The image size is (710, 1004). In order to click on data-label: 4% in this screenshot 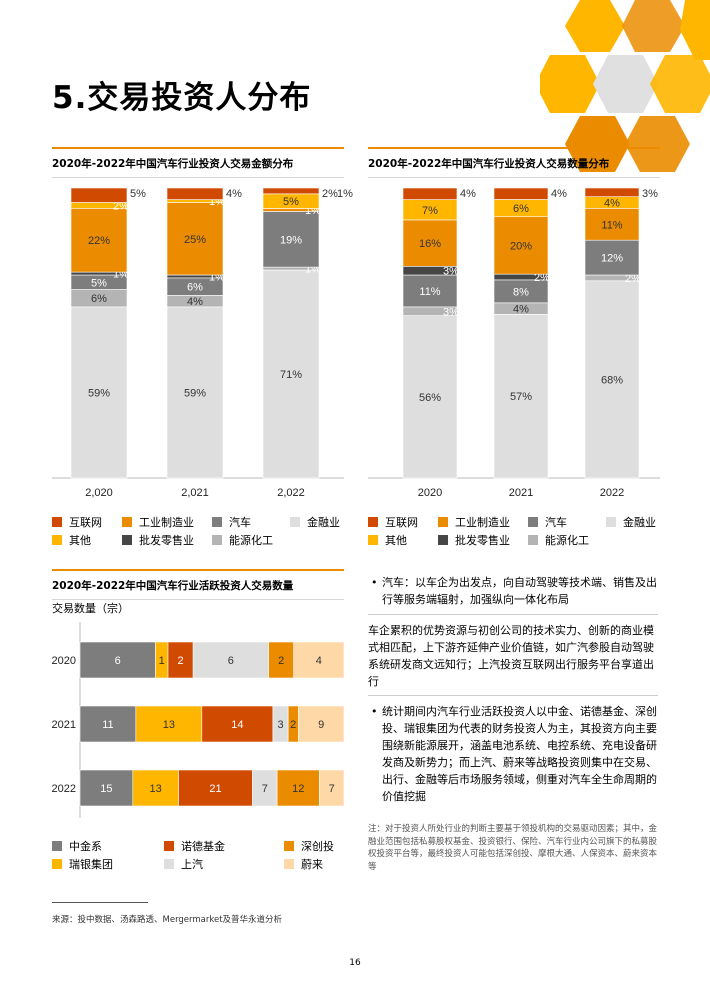, I will do `click(612, 204)`.